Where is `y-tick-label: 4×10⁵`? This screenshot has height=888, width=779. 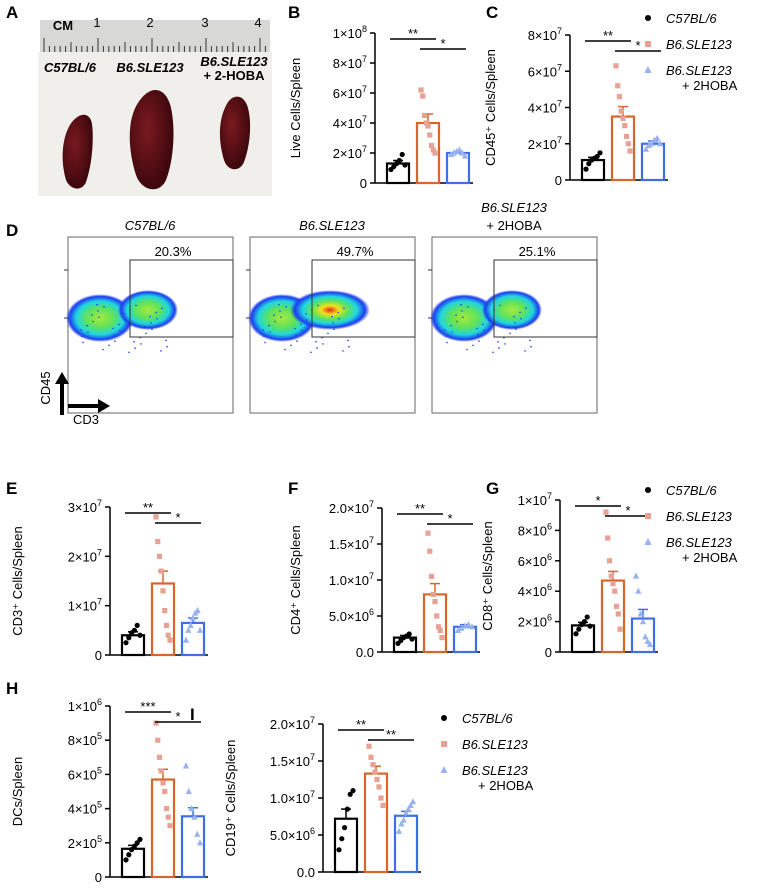
y-tick-label: 4×10⁵ is located at coordinates (85, 808).